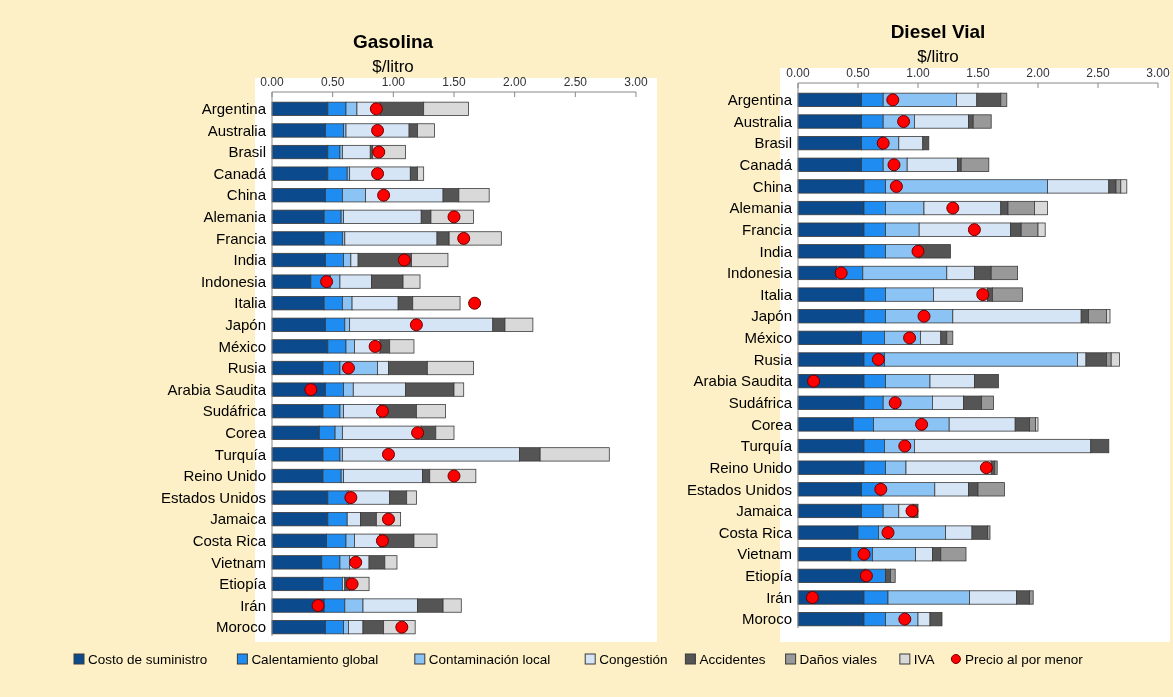 The image size is (1173, 697). What do you see at coordinates (924, 659) in the screenshot?
I see `legend-label: IVA` at bounding box center [924, 659].